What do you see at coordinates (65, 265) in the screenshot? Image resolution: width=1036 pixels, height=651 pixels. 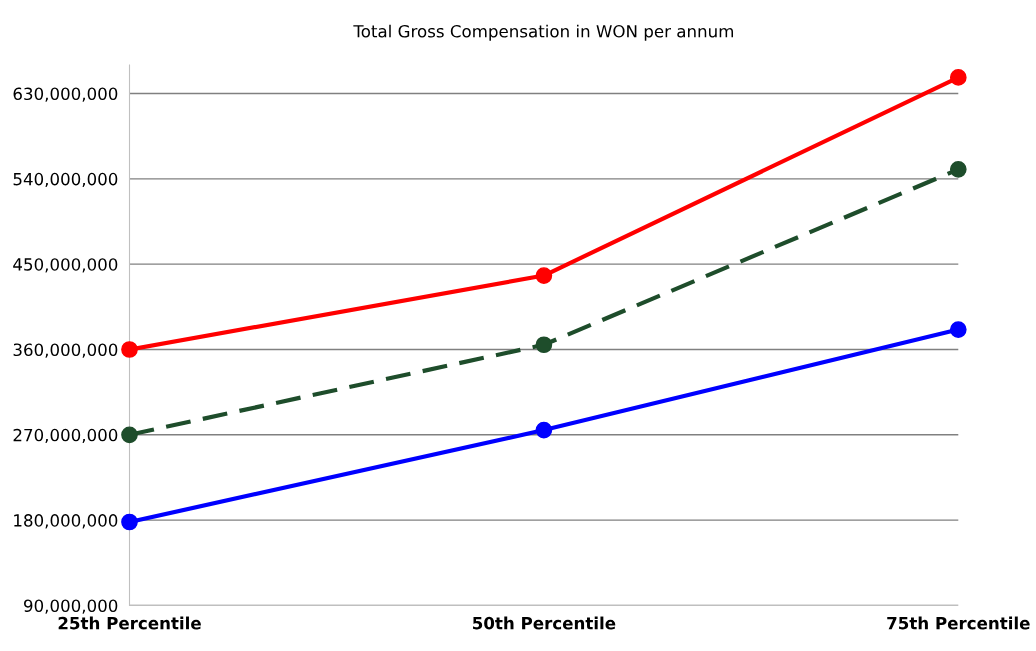 I see `y-tick-label: 450,000,000` at bounding box center [65, 265].